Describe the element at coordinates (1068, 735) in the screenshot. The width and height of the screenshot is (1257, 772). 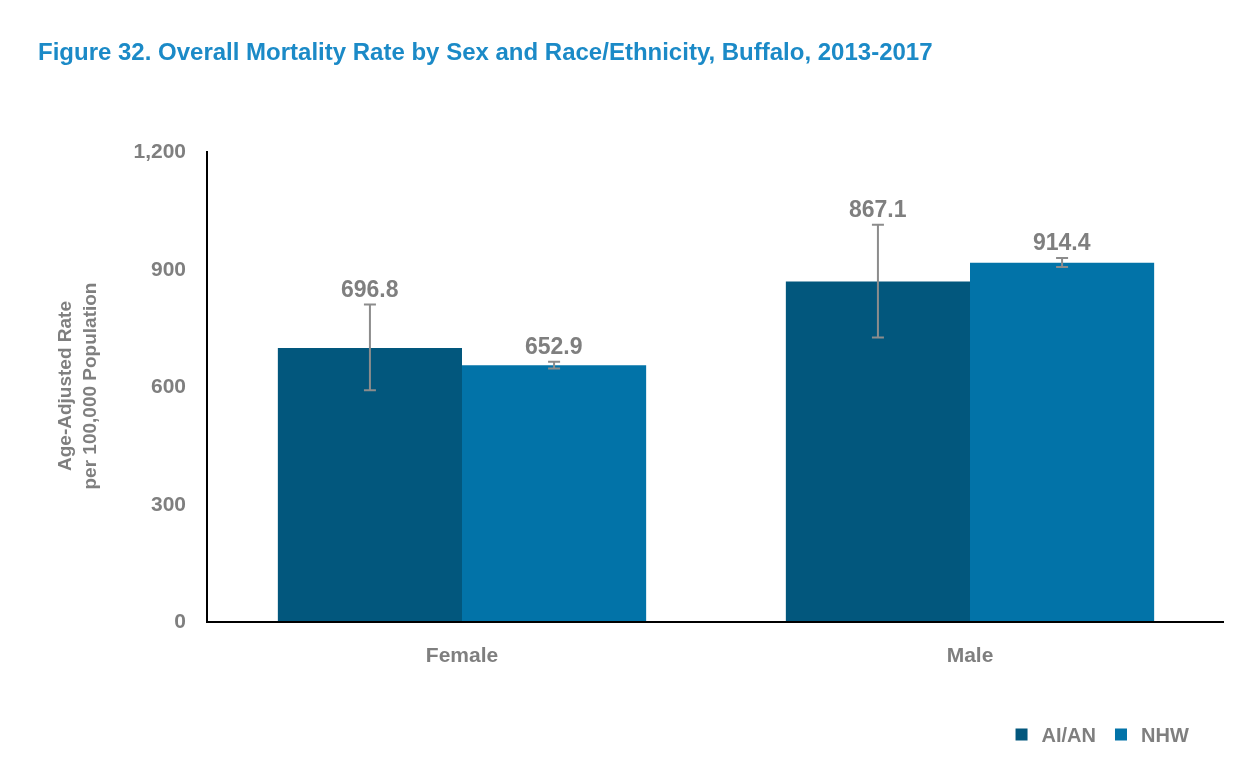
I see `legend-label: AI/AN` at that location.